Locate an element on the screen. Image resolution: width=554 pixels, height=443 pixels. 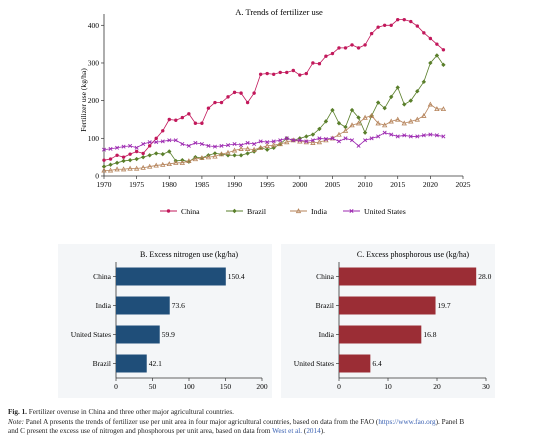
caption-label: Fig. 1. is located at coordinates (17, 412).